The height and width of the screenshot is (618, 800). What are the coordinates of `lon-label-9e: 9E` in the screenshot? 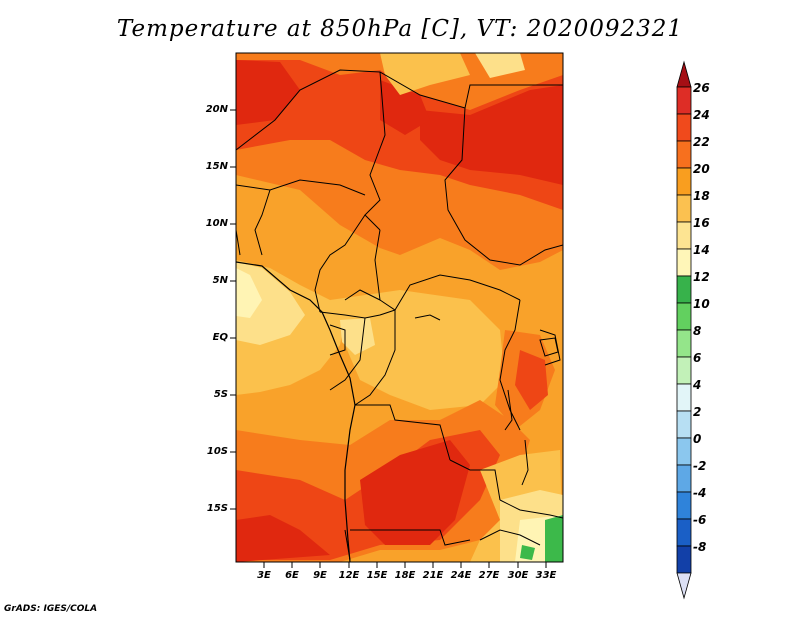 It's located at (320, 575).